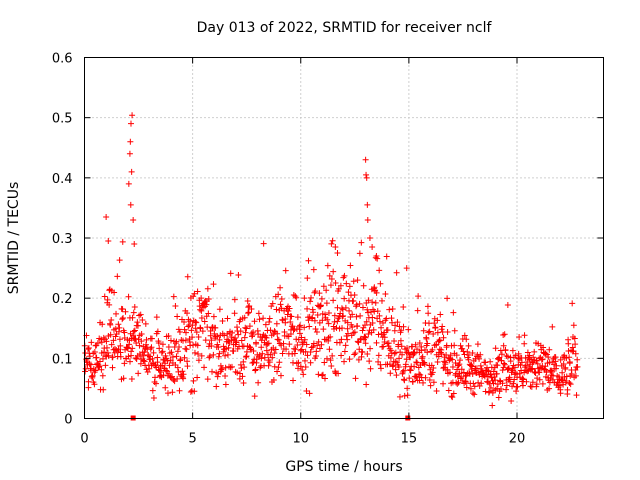  Describe the element at coordinates (14, 238) in the screenshot. I see `y-axis-label: SRMTID / TECUs` at that location.